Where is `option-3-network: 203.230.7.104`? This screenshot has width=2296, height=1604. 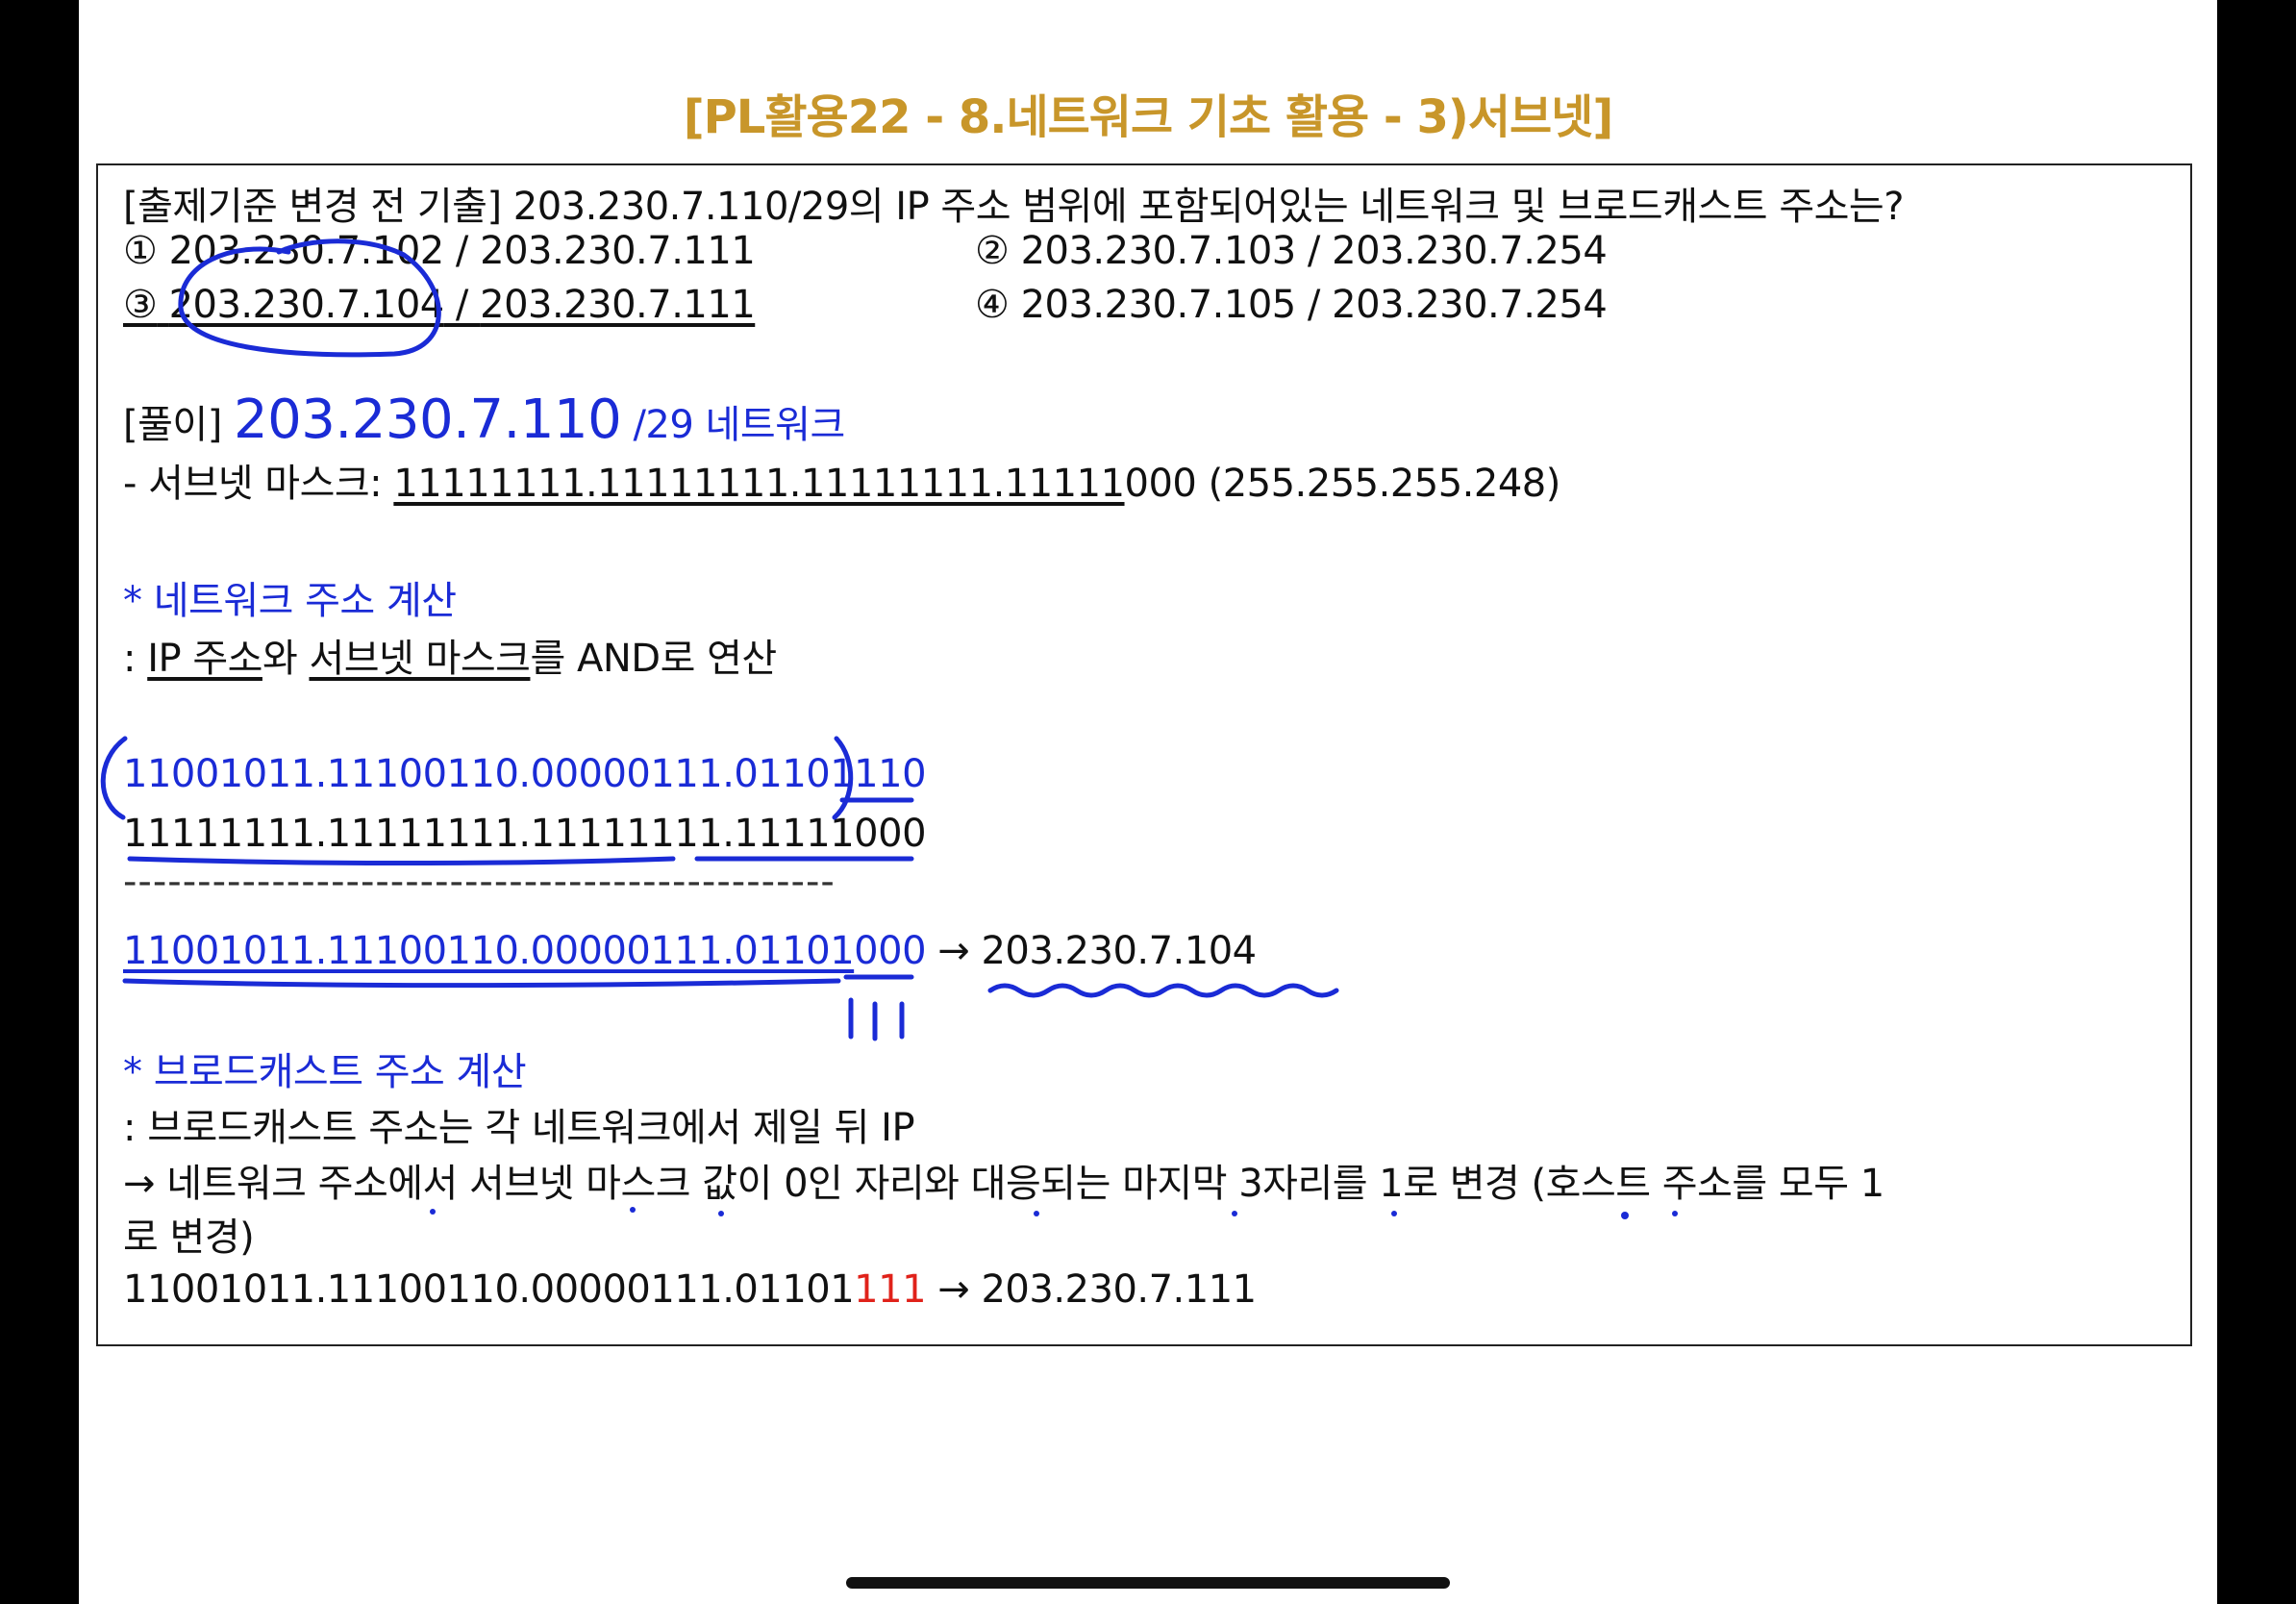 option-3-network: 203.230.7.104 is located at coordinates (306, 305).